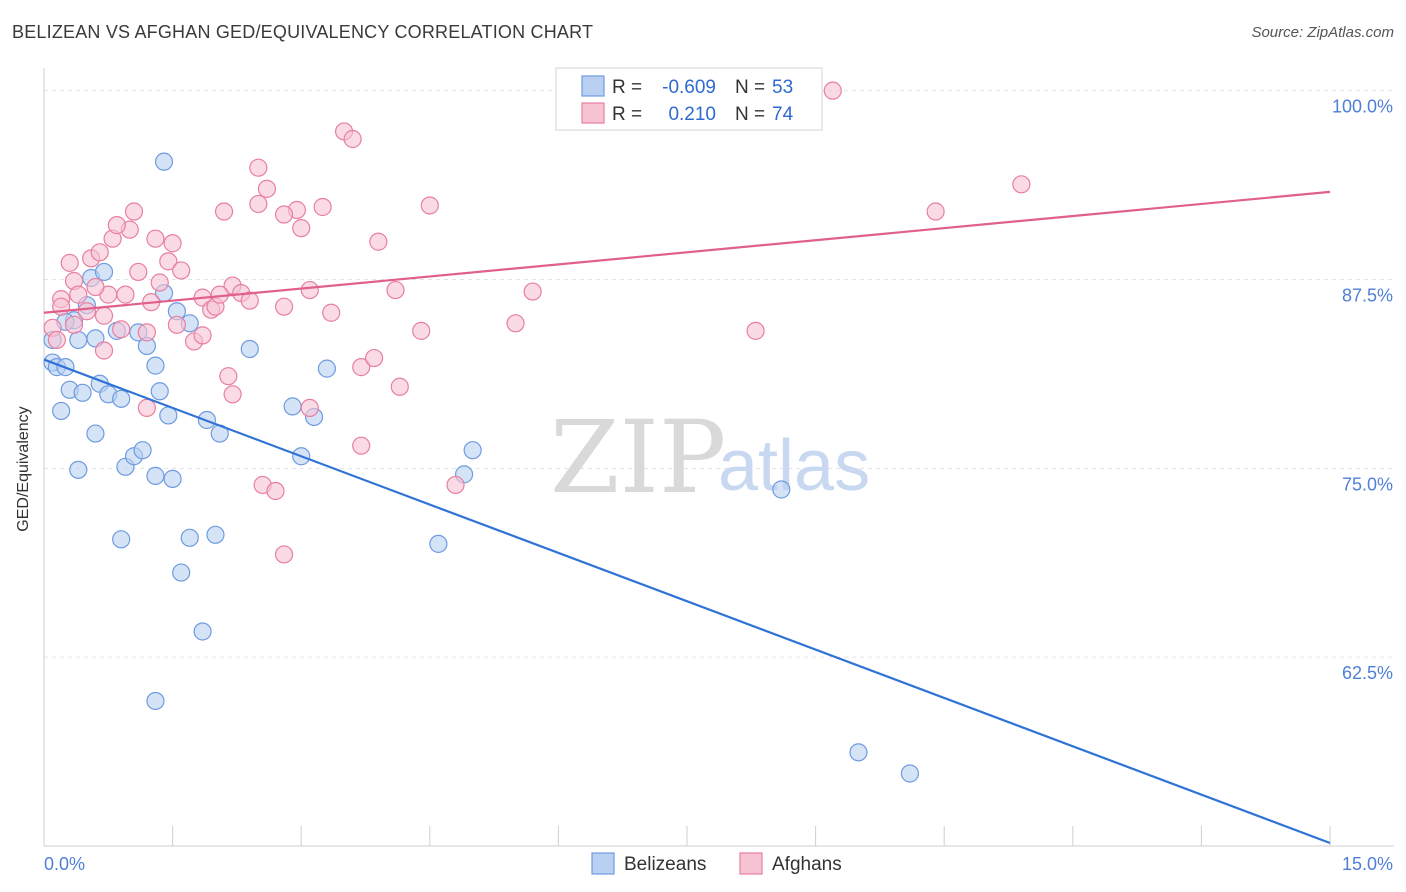 This screenshot has height=892, width=1406. Describe the element at coordinates (1367, 864) in the screenshot. I see `x-tick-label-1: 15.0%` at that location.